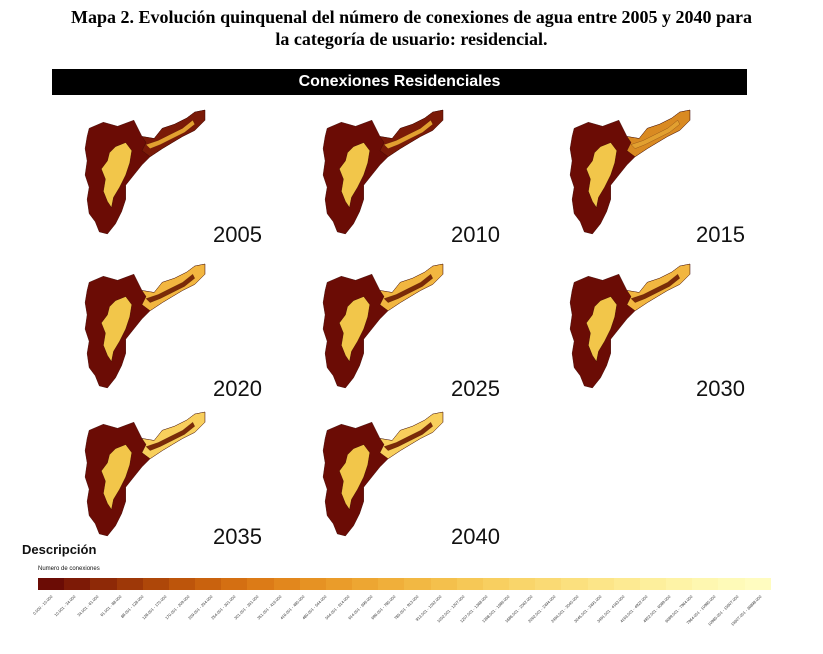 Image resolution: width=823 pixels, height=654 pixels. I want to click on panel-year-label: 2010, so click(475, 234).